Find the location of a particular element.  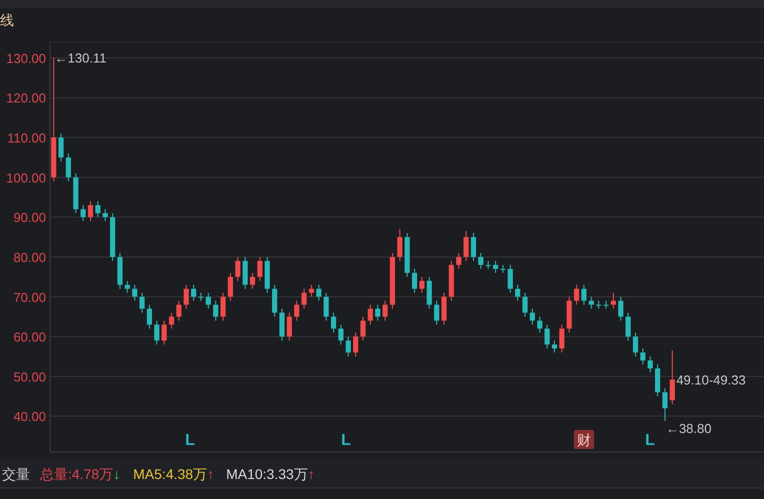

y-tick-label: 70.00 is located at coordinates (29, 297).